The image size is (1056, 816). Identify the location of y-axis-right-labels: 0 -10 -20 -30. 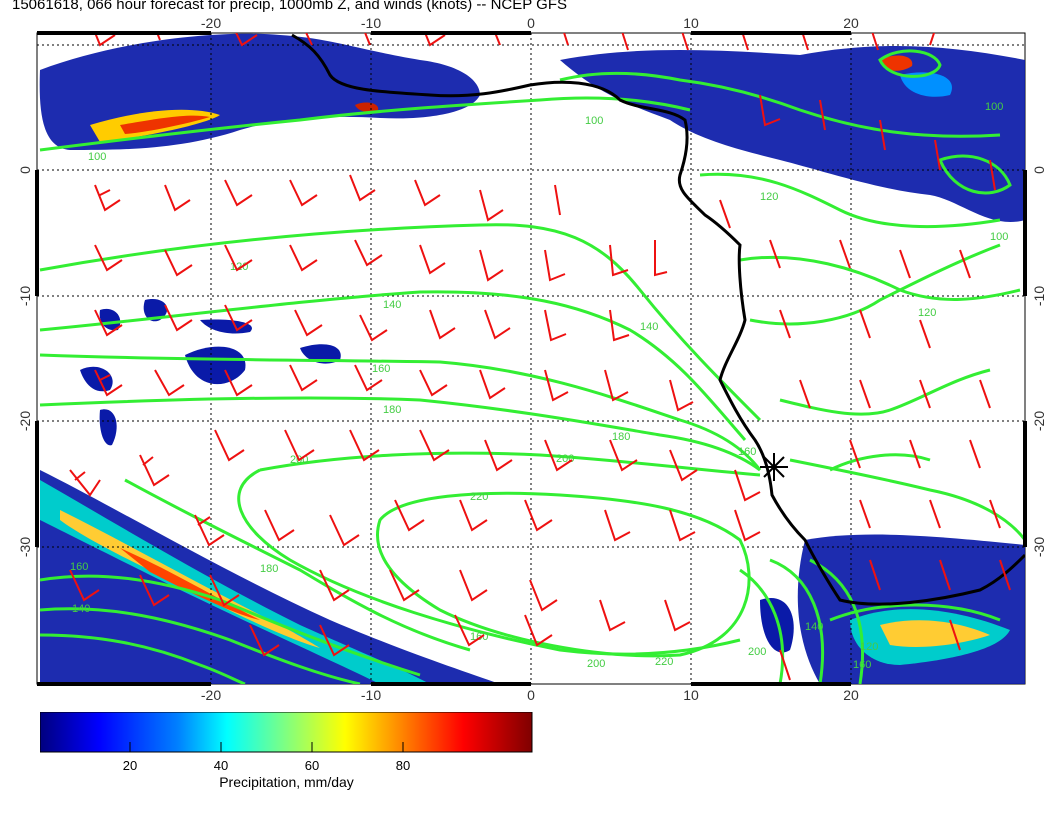
(1039, 361).